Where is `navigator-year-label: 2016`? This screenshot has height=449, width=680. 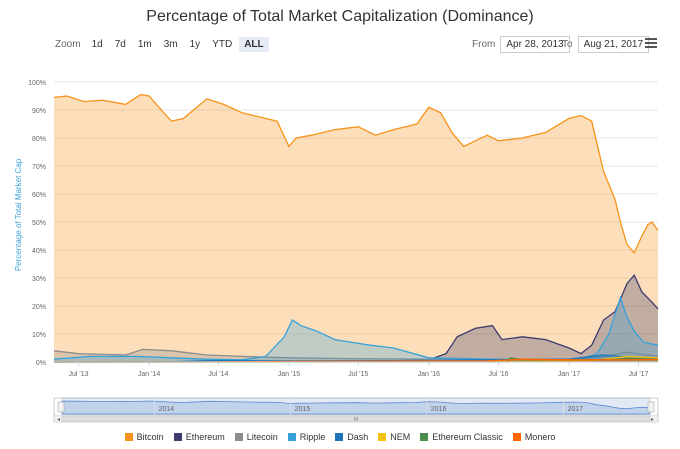 navigator-year-label: 2016 is located at coordinates (439, 409).